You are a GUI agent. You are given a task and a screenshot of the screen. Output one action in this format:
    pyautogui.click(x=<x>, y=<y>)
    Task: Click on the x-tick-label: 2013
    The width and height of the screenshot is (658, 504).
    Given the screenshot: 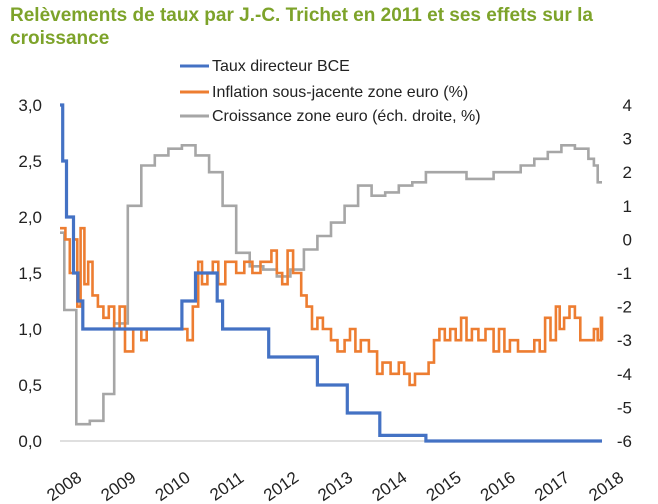 What is the action you would take?
    pyautogui.click(x=335, y=486)
    